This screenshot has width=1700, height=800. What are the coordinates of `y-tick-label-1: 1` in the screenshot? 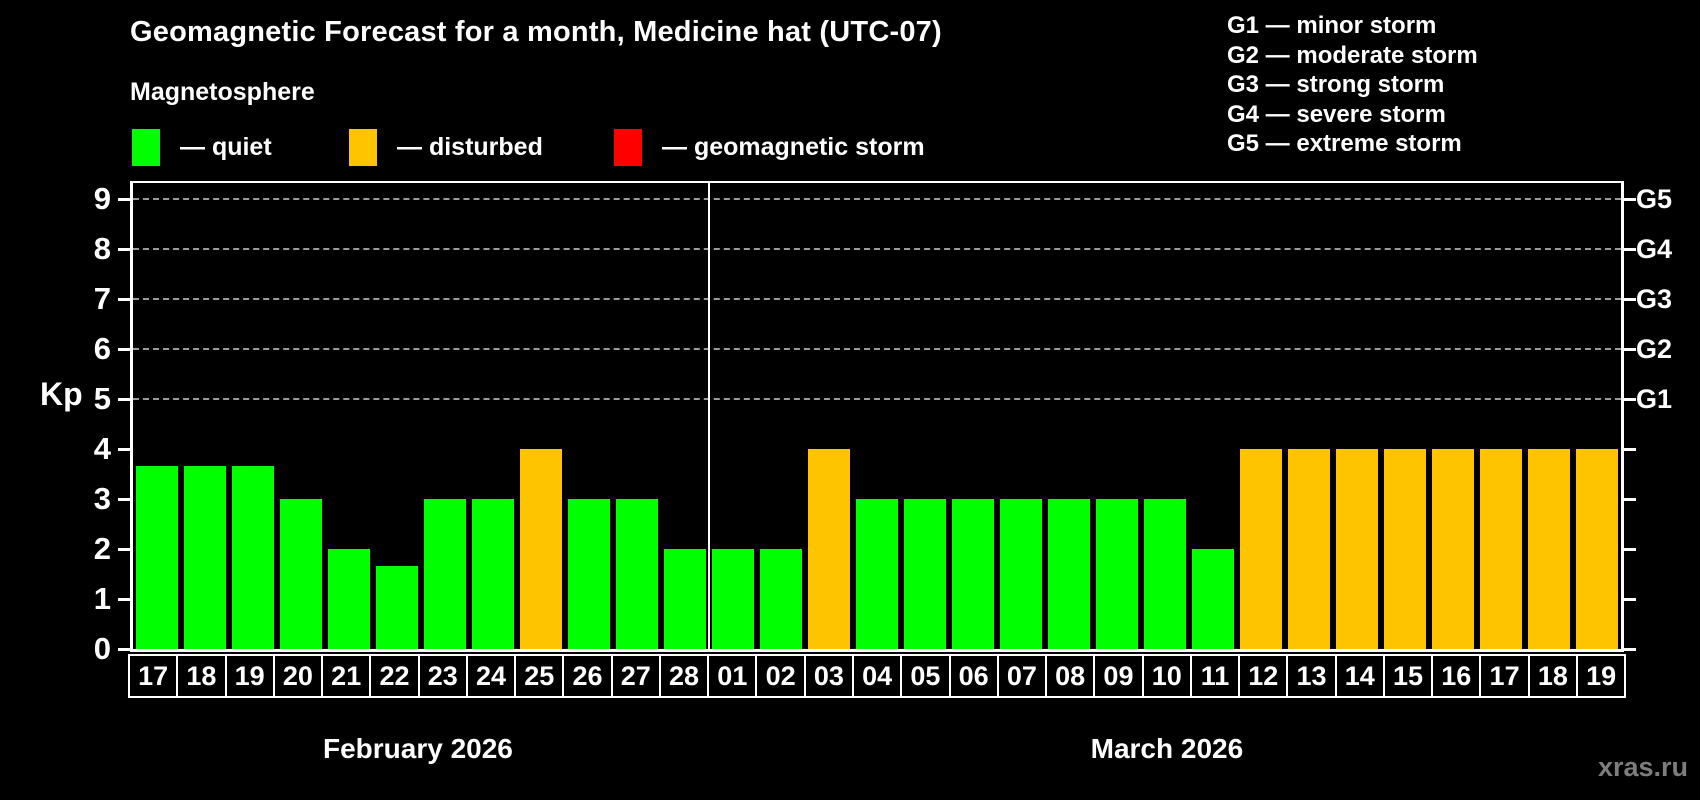 It's located at (102, 598).